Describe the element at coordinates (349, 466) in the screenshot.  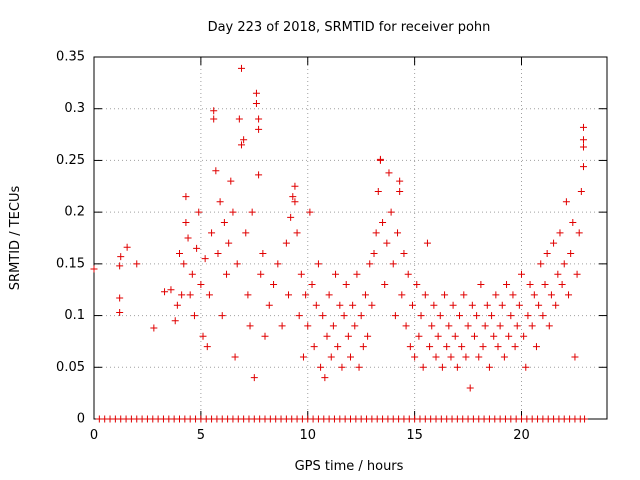
I see `x-axis-label: GPS time / hours` at that location.